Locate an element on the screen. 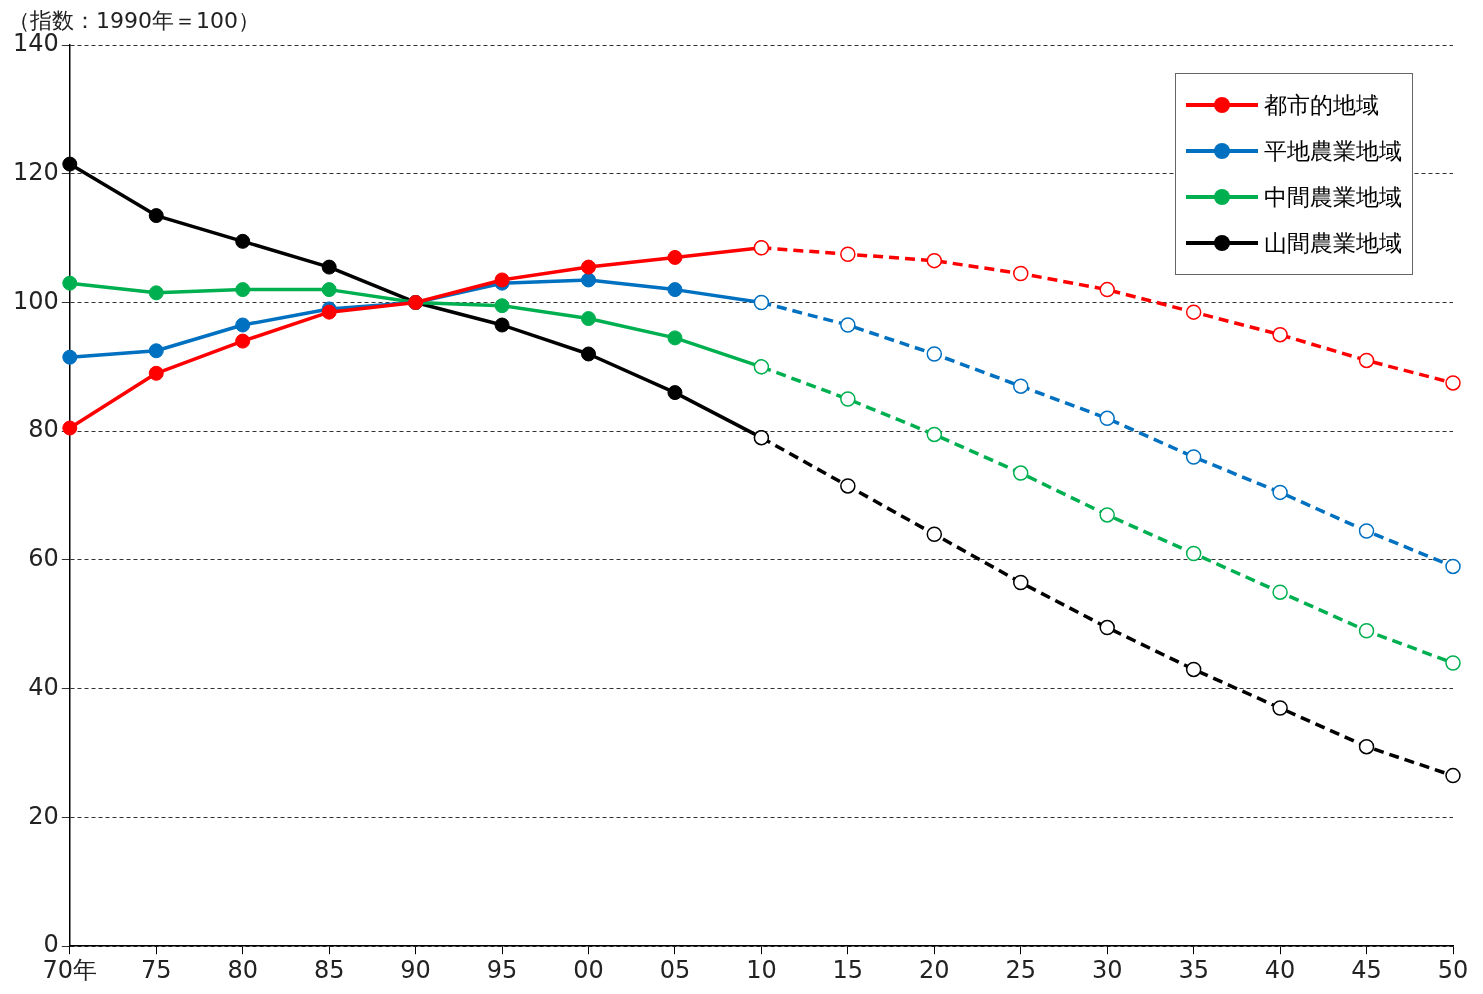 The image size is (1483, 994). x-tick-label: 80 is located at coordinates (242, 969).